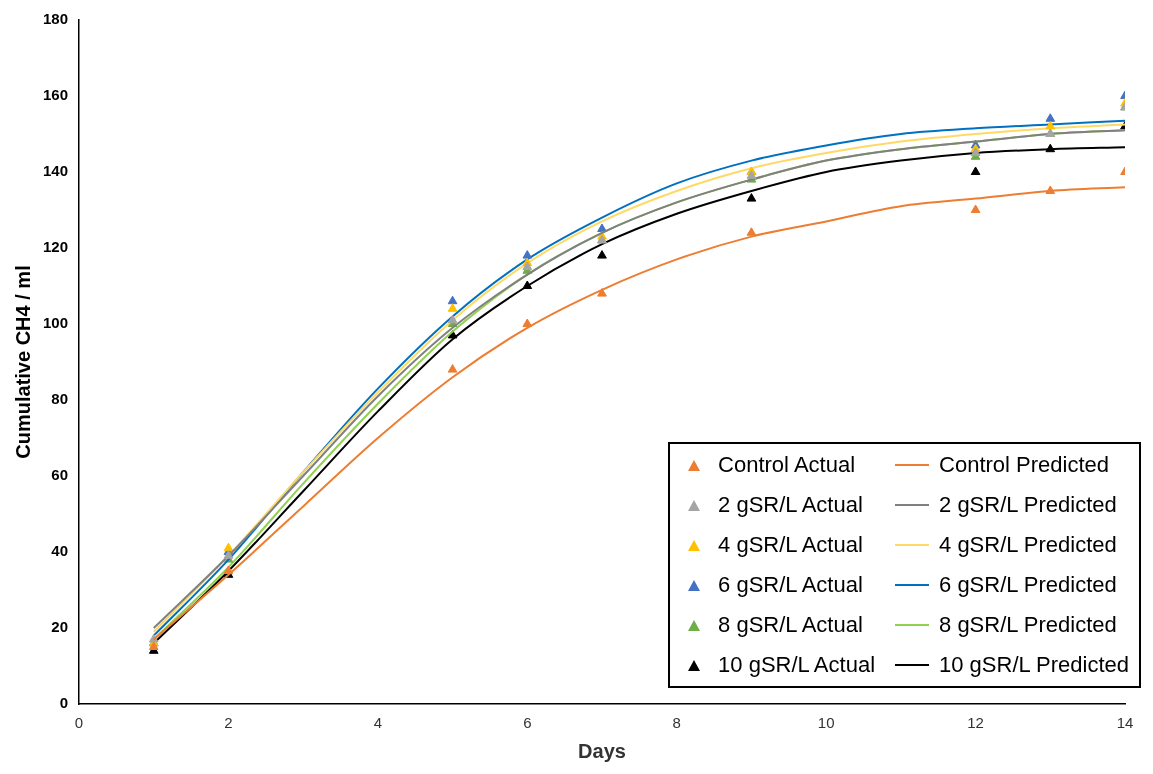 The height and width of the screenshot is (774, 1153). I want to click on y-tick-label: 0, so click(64, 703).